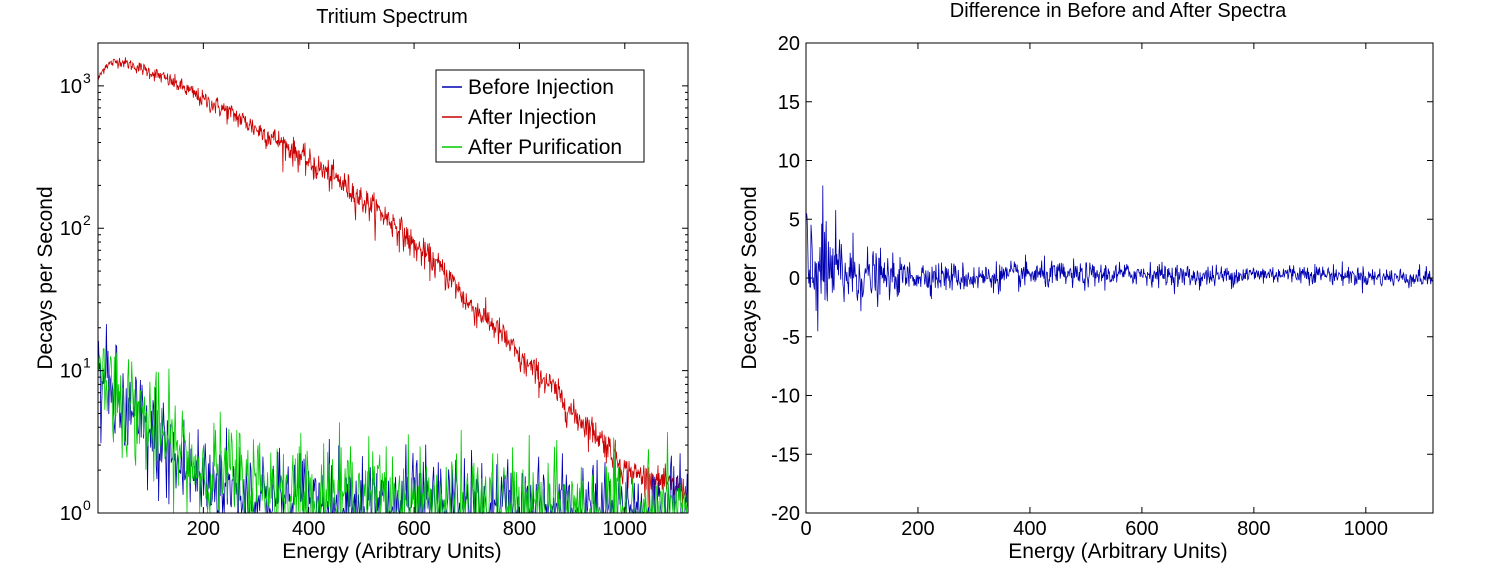 The image size is (1510, 575). I want to click on chart2-y-tick-label: -15, so click(785, 455).